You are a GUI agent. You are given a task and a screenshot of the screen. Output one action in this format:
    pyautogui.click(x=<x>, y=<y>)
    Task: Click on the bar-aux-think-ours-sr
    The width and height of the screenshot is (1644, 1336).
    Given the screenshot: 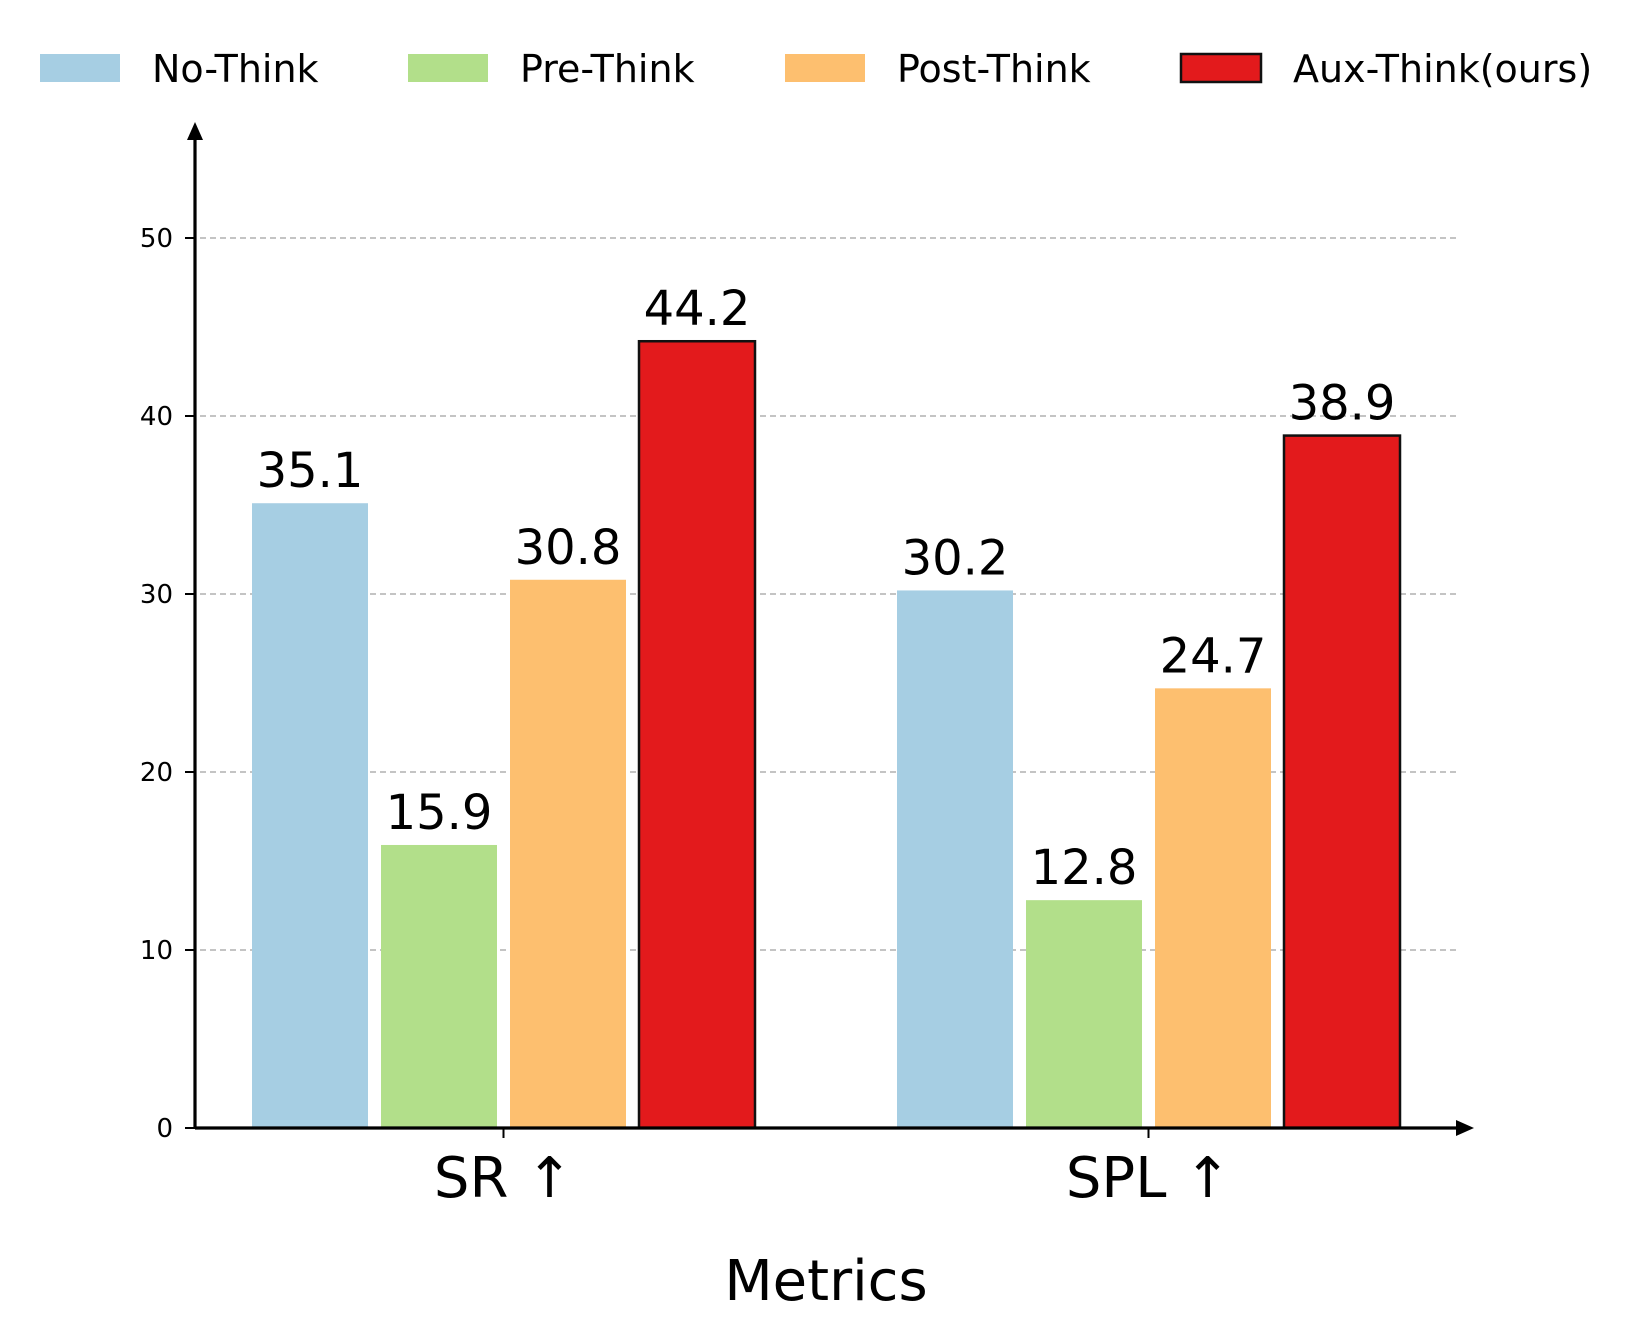 What is the action you would take?
    pyautogui.click(x=697, y=734)
    